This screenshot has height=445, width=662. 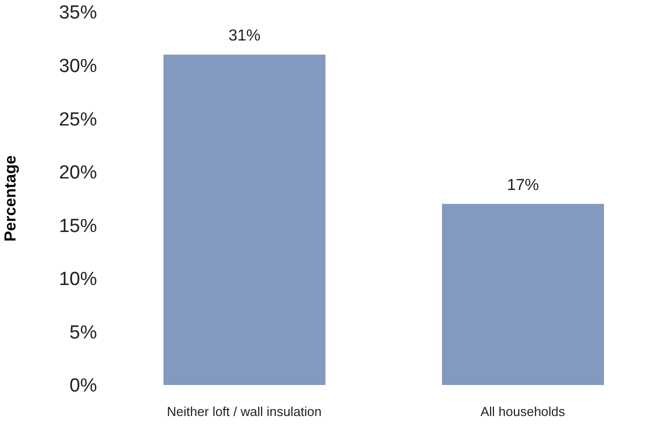 What do you see at coordinates (522, 185) in the screenshot?
I see `data-label: 17%` at bounding box center [522, 185].